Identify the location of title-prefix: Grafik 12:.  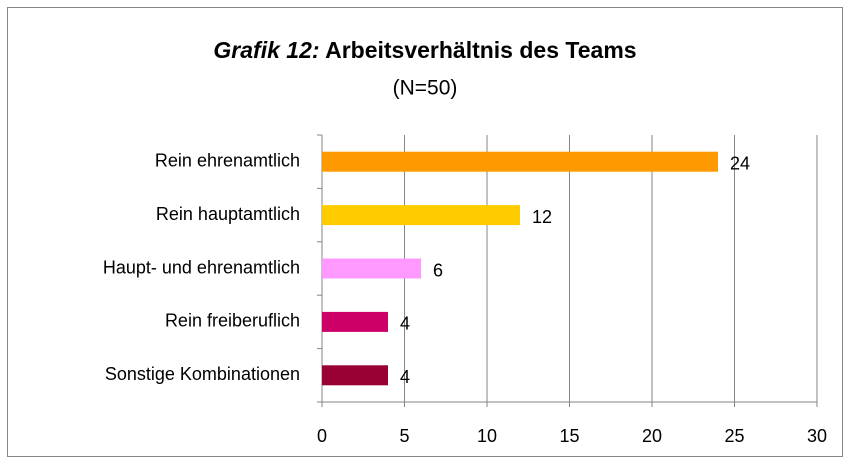
(266, 50).